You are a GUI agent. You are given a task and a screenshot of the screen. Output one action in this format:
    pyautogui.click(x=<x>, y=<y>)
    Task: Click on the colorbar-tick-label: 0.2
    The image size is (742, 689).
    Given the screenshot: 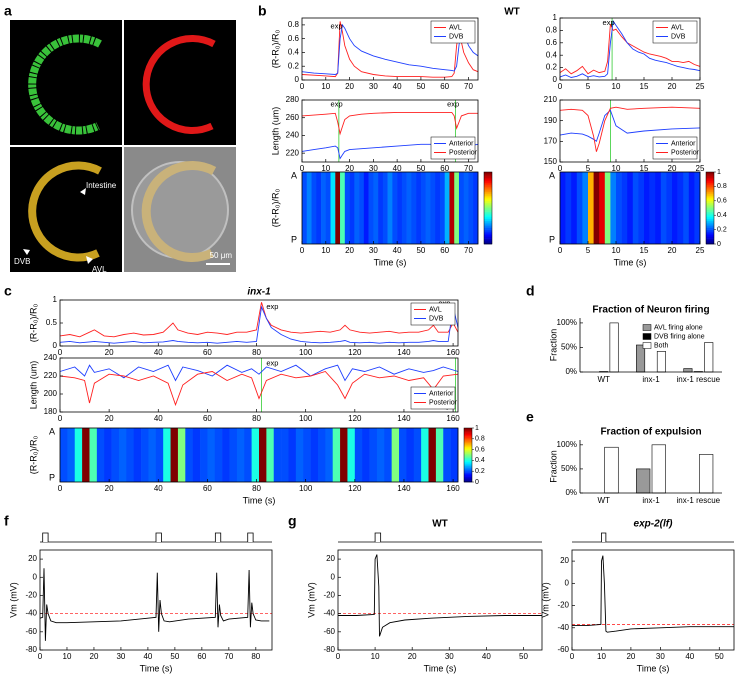 What is the action you would take?
    pyautogui.click(x=480, y=471)
    